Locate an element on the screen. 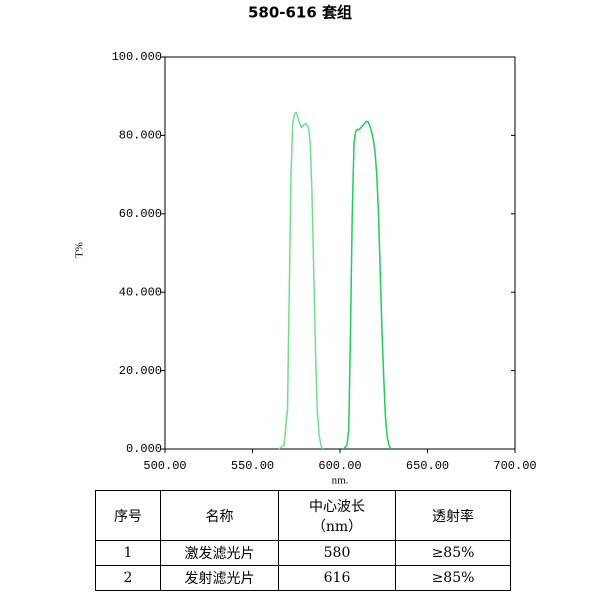 The height and width of the screenshot is (600, 600). header-line: （nm） is located at coordinates (337, 526).